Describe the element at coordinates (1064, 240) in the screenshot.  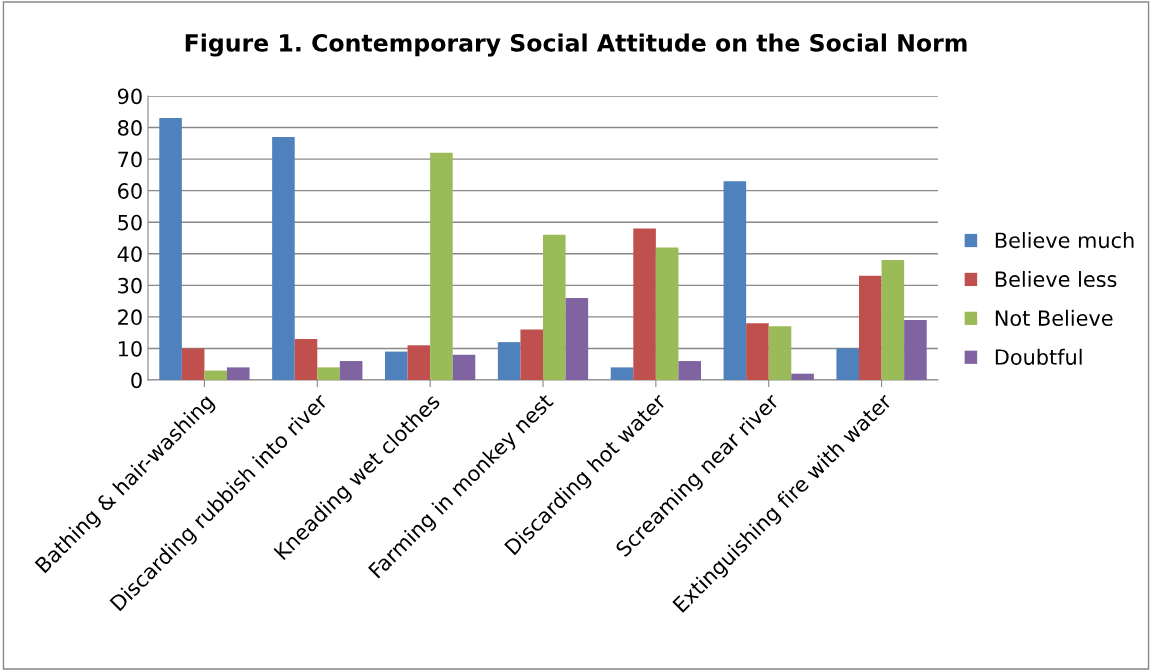
I see `legend-label: Believe much` at that location.